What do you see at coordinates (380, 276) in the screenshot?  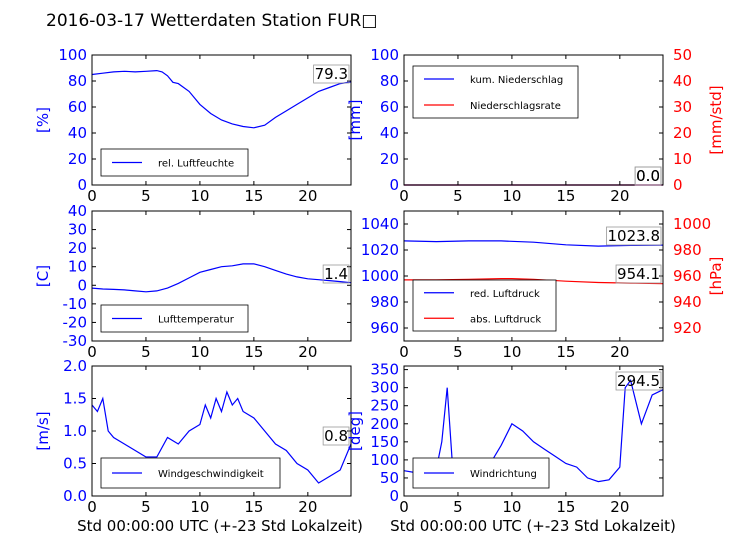 I see `y-tick-label: 1000` at bounding box center [380, 276].